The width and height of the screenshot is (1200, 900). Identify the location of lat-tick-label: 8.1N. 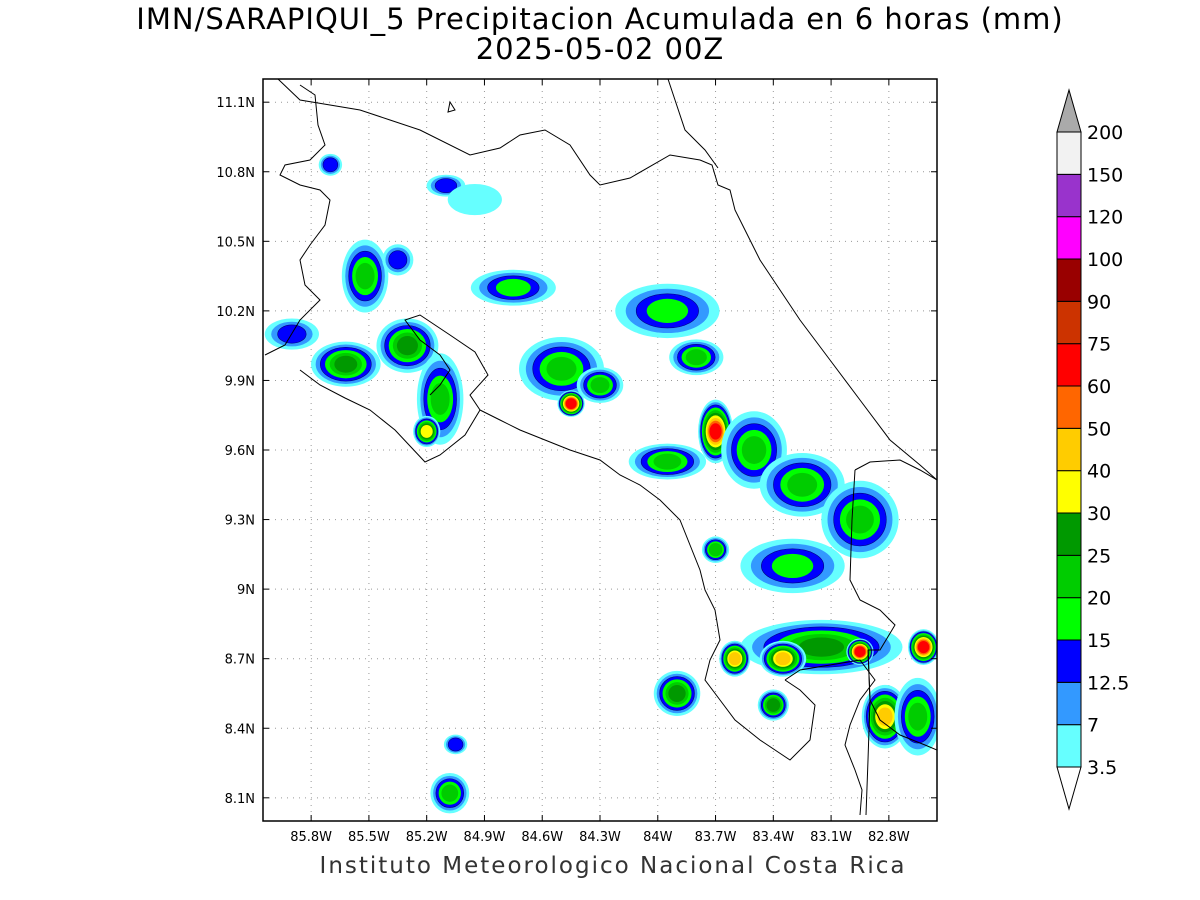
(240, 799).